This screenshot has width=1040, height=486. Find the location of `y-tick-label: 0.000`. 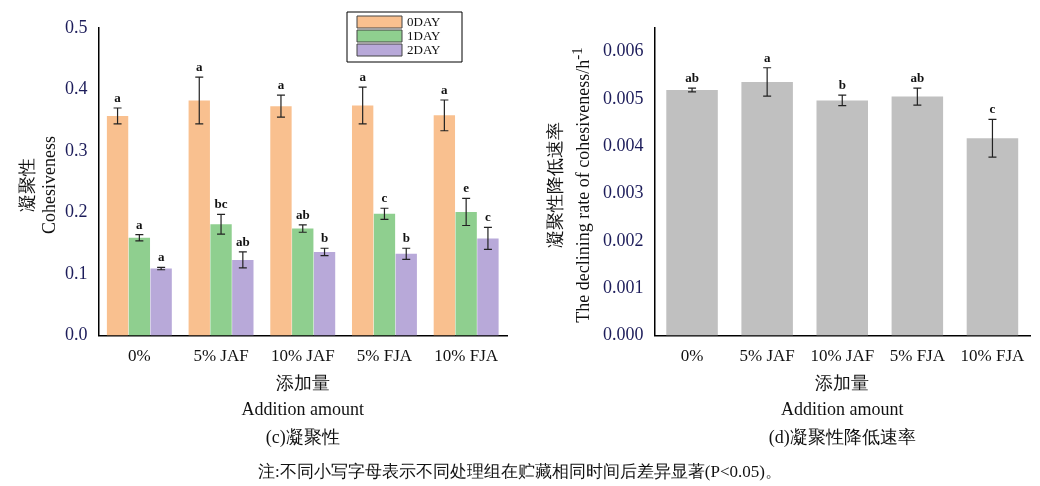

y-tick-label: 0.000 is located at coordinates (623, 334).